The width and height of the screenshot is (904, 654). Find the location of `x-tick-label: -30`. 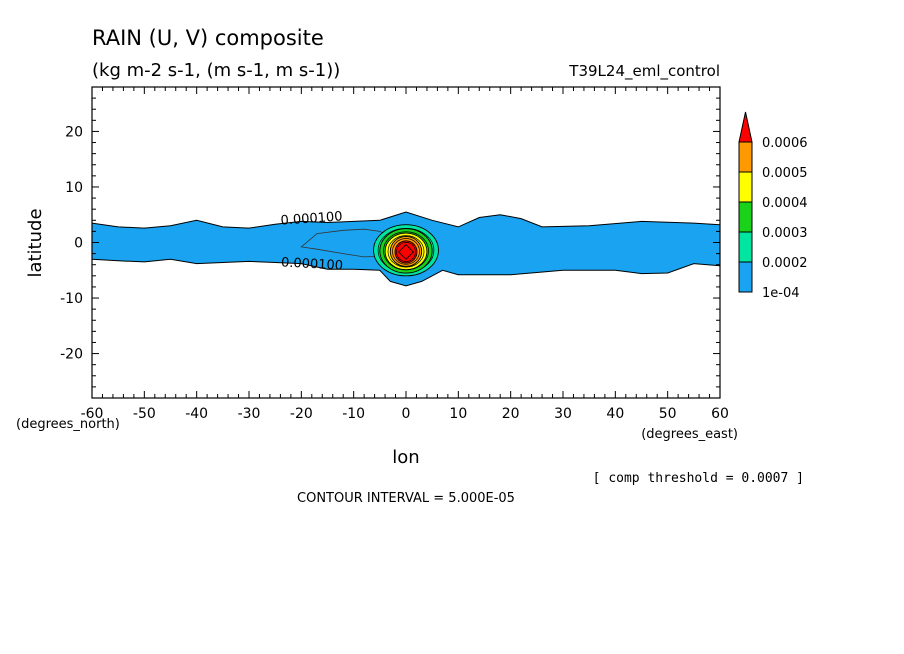

x-tick-label: -30 is located at coordinates (249, 414).